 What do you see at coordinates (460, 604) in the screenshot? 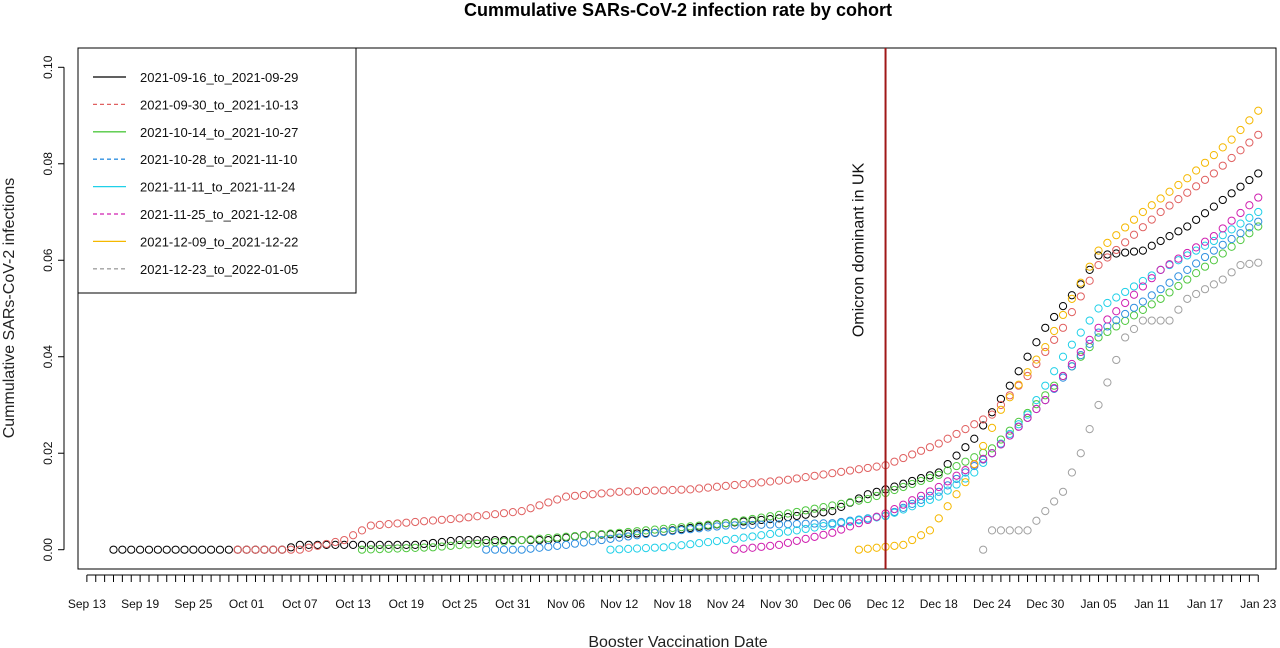
I see `x-tick-label: Oct 25` at bounding box center [460, 604].